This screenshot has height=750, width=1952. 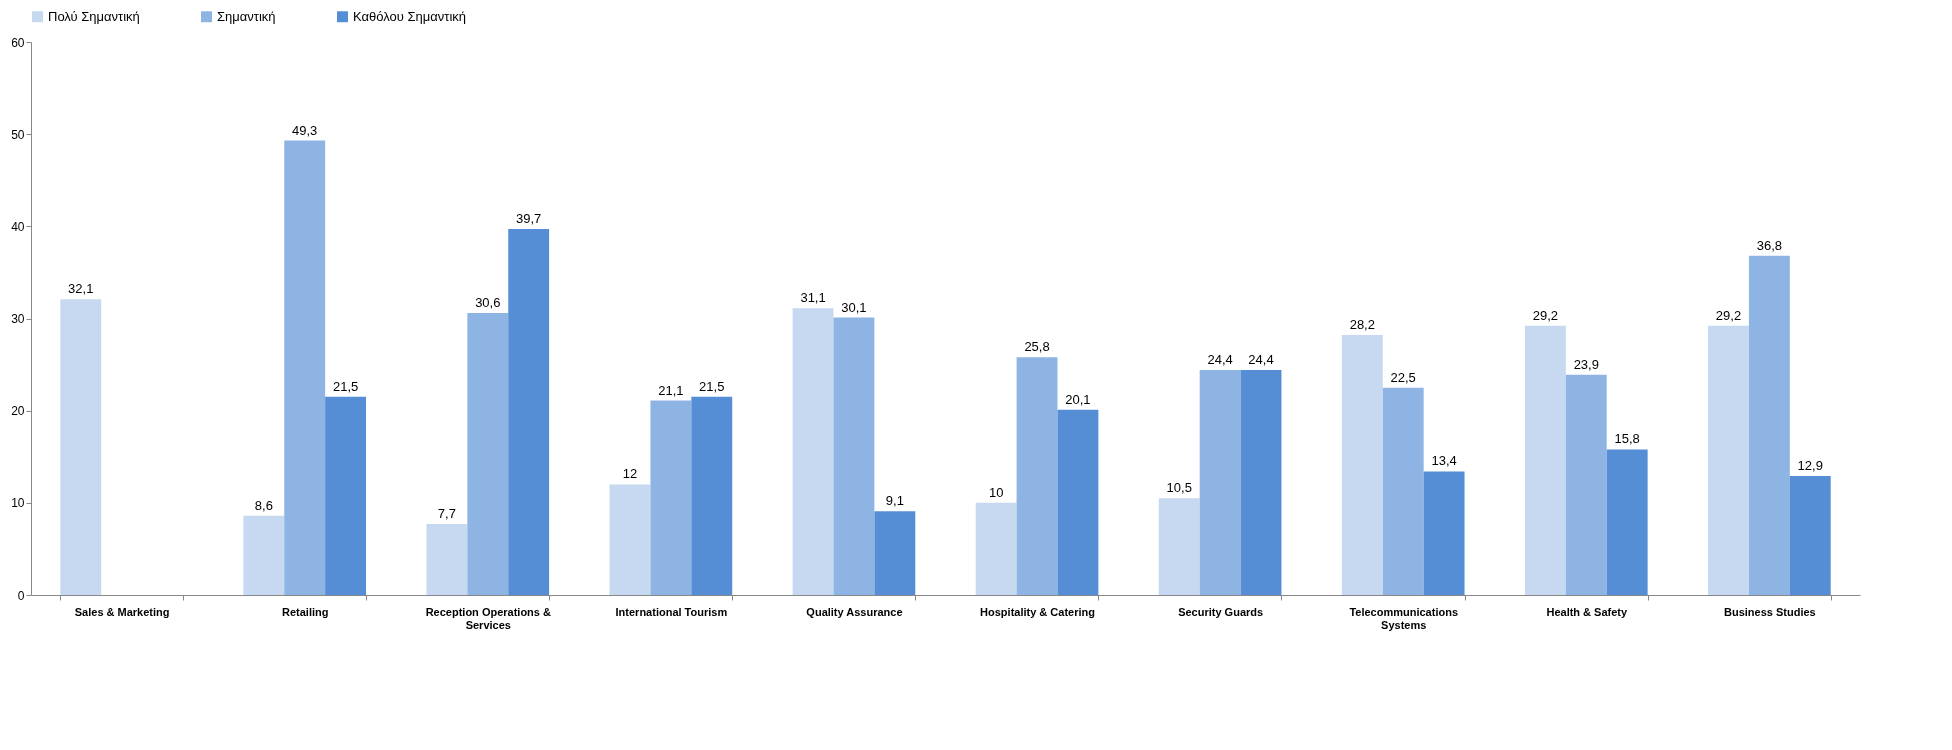 I want to click on data-label: 23,9, so click(x=1586, y=364).